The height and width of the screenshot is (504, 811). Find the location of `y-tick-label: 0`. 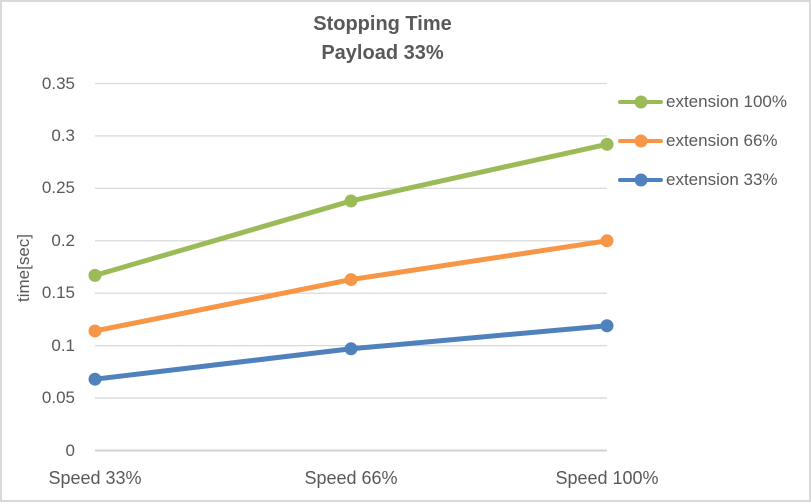

y-tick-label: 0 is located at coordinates (70, 450).